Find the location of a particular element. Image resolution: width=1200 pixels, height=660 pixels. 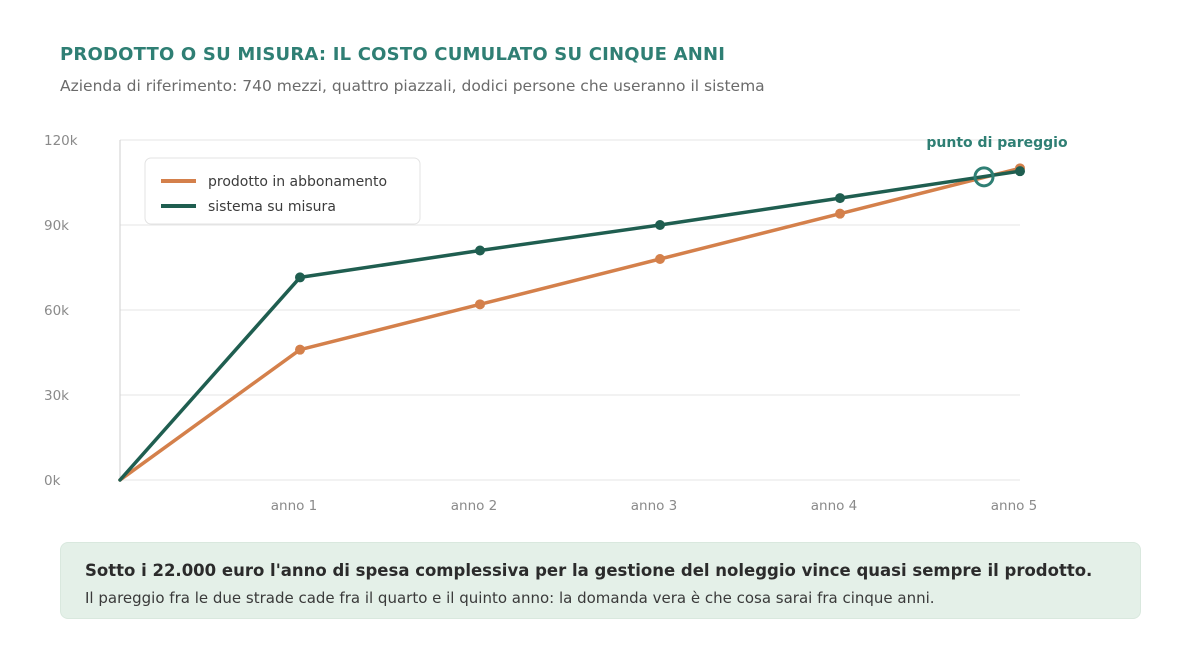

y-tick-label: 120k is located at coordinates (61, 141).